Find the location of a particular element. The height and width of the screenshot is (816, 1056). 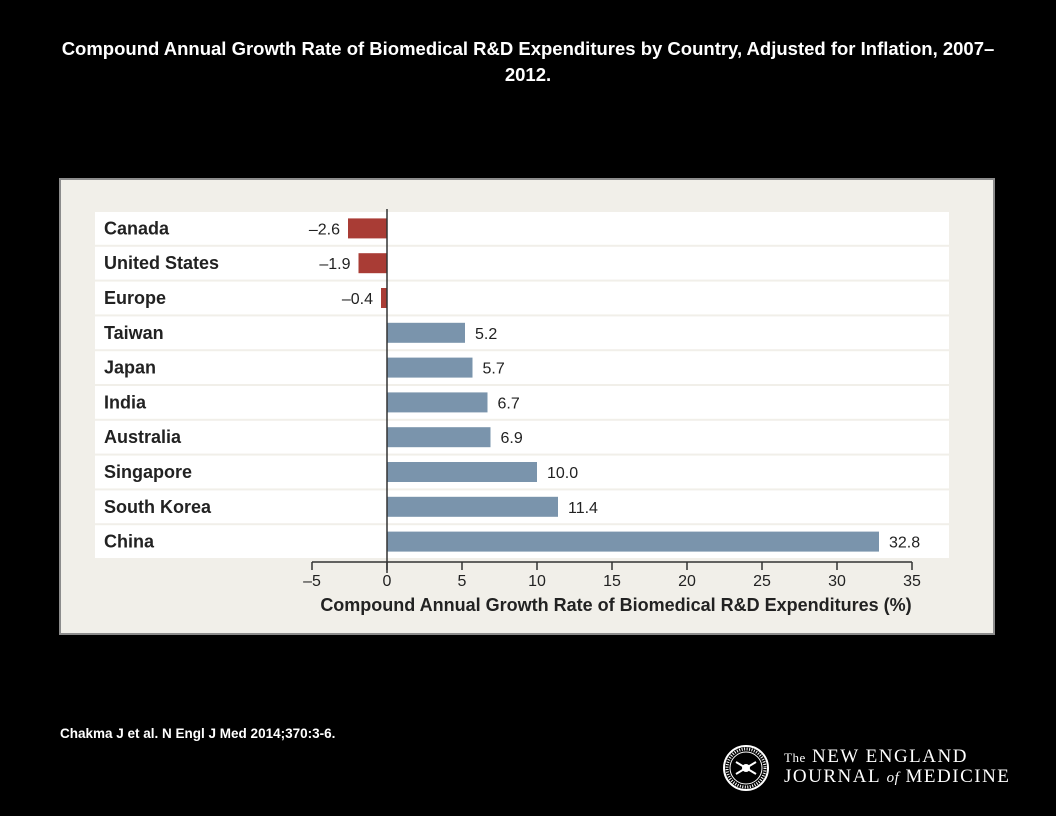

journal-the: The is located at coordinates (795, 757).